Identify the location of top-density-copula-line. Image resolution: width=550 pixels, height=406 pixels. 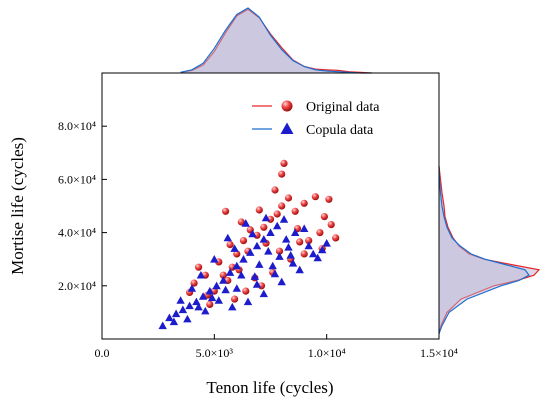
(276, 40).